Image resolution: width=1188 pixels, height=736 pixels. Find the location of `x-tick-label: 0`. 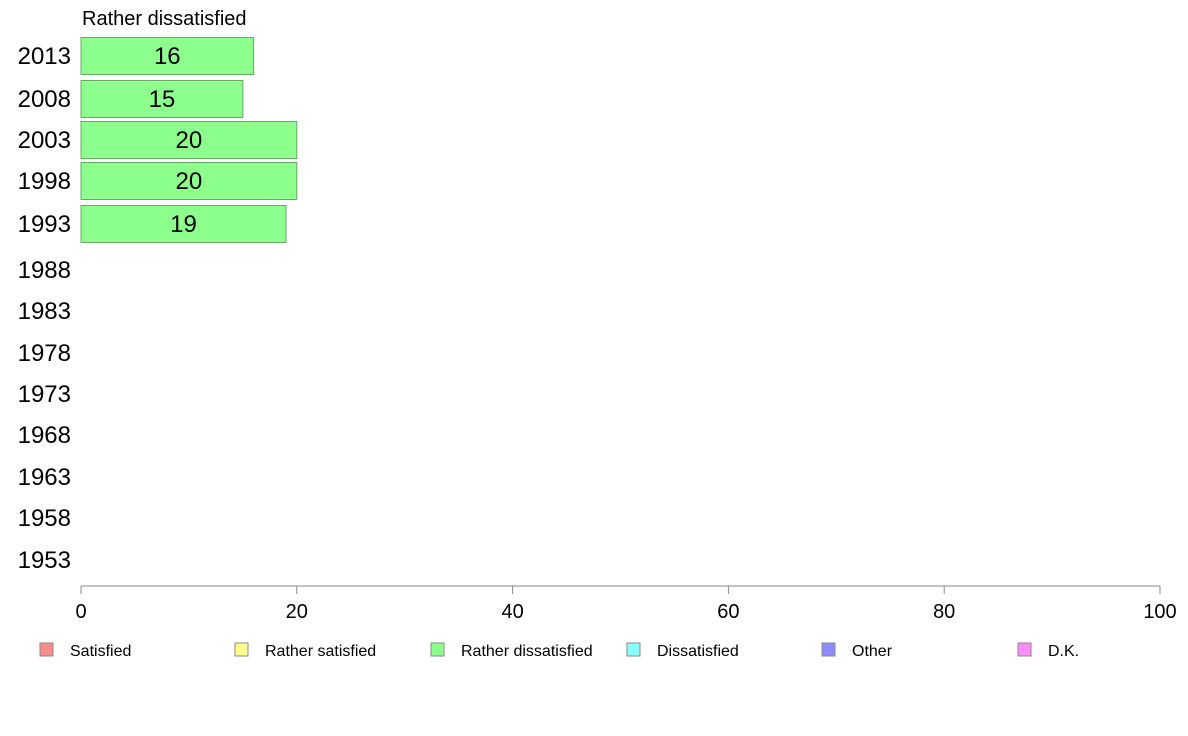

x-tick-label: 0 is located at coordinates (80, 612).